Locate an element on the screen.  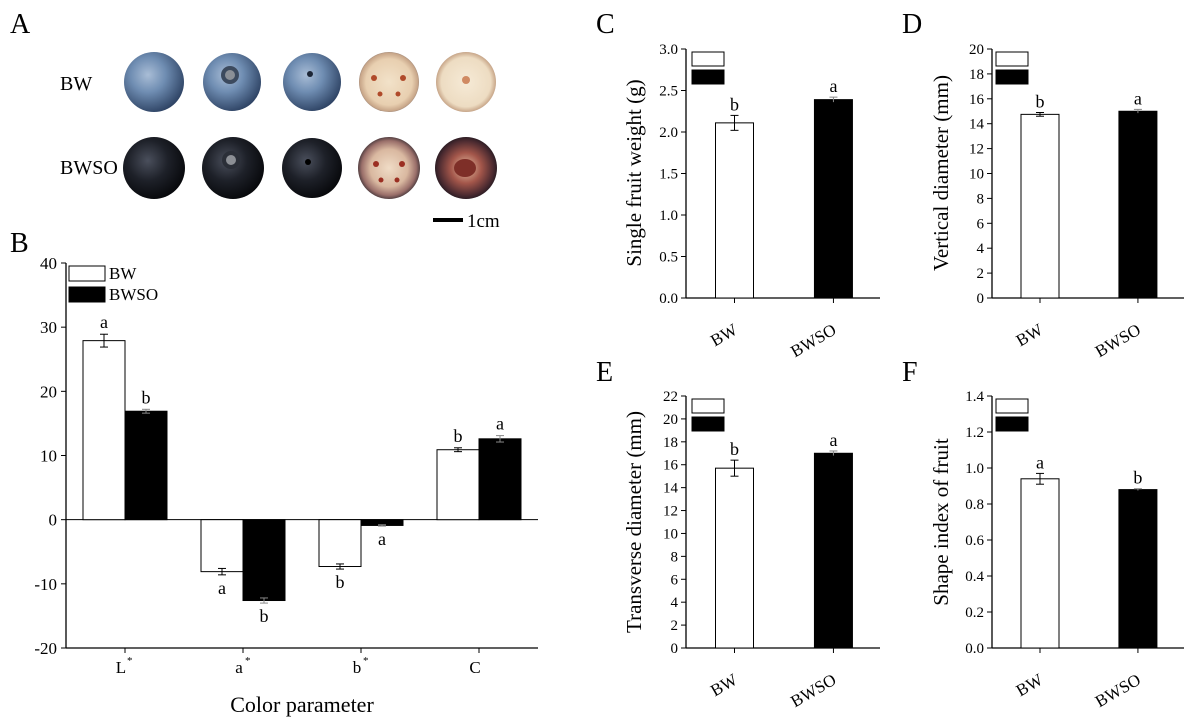
berry-bw-longitudinal-section is located at coordinates (466, 82).